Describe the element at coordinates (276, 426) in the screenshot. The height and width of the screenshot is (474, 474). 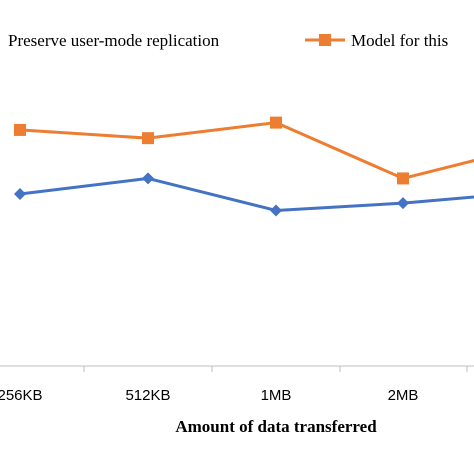
I see `x-axis-title: Amount of data transferred` at that location.